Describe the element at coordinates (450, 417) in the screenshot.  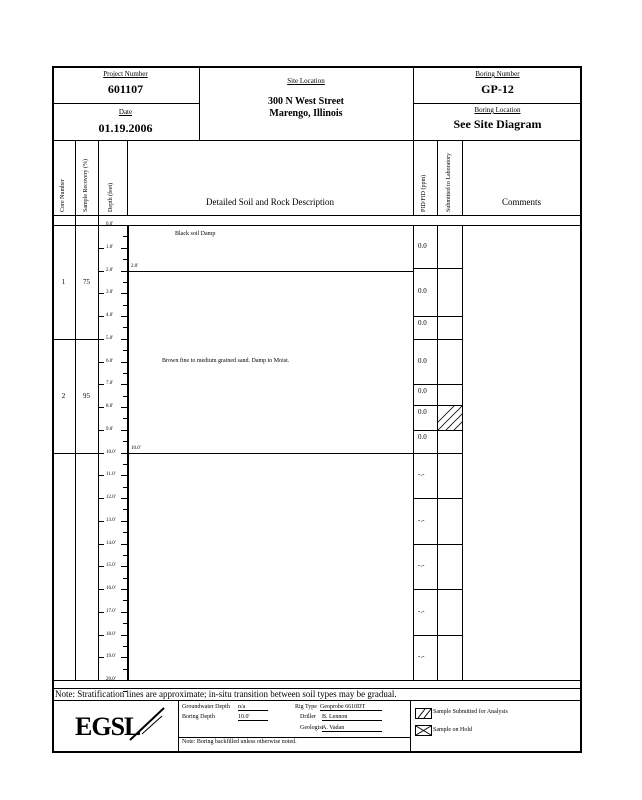
I see `sample-submitted-hatch-icon` at that location.